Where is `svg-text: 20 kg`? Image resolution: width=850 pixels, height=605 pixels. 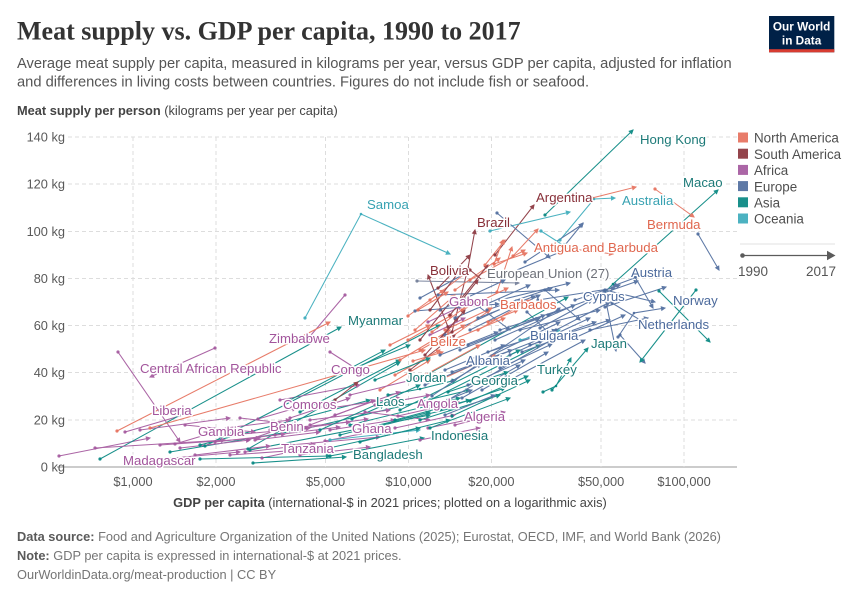 svg-text: 20 kg is located at coordinates (49, 419).